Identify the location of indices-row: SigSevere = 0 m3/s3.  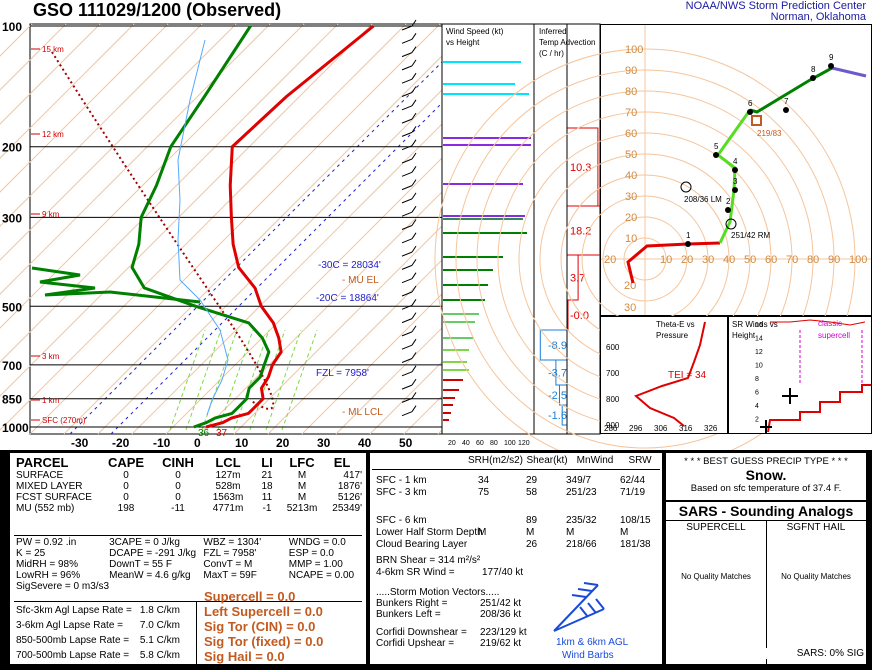
(191, 586).